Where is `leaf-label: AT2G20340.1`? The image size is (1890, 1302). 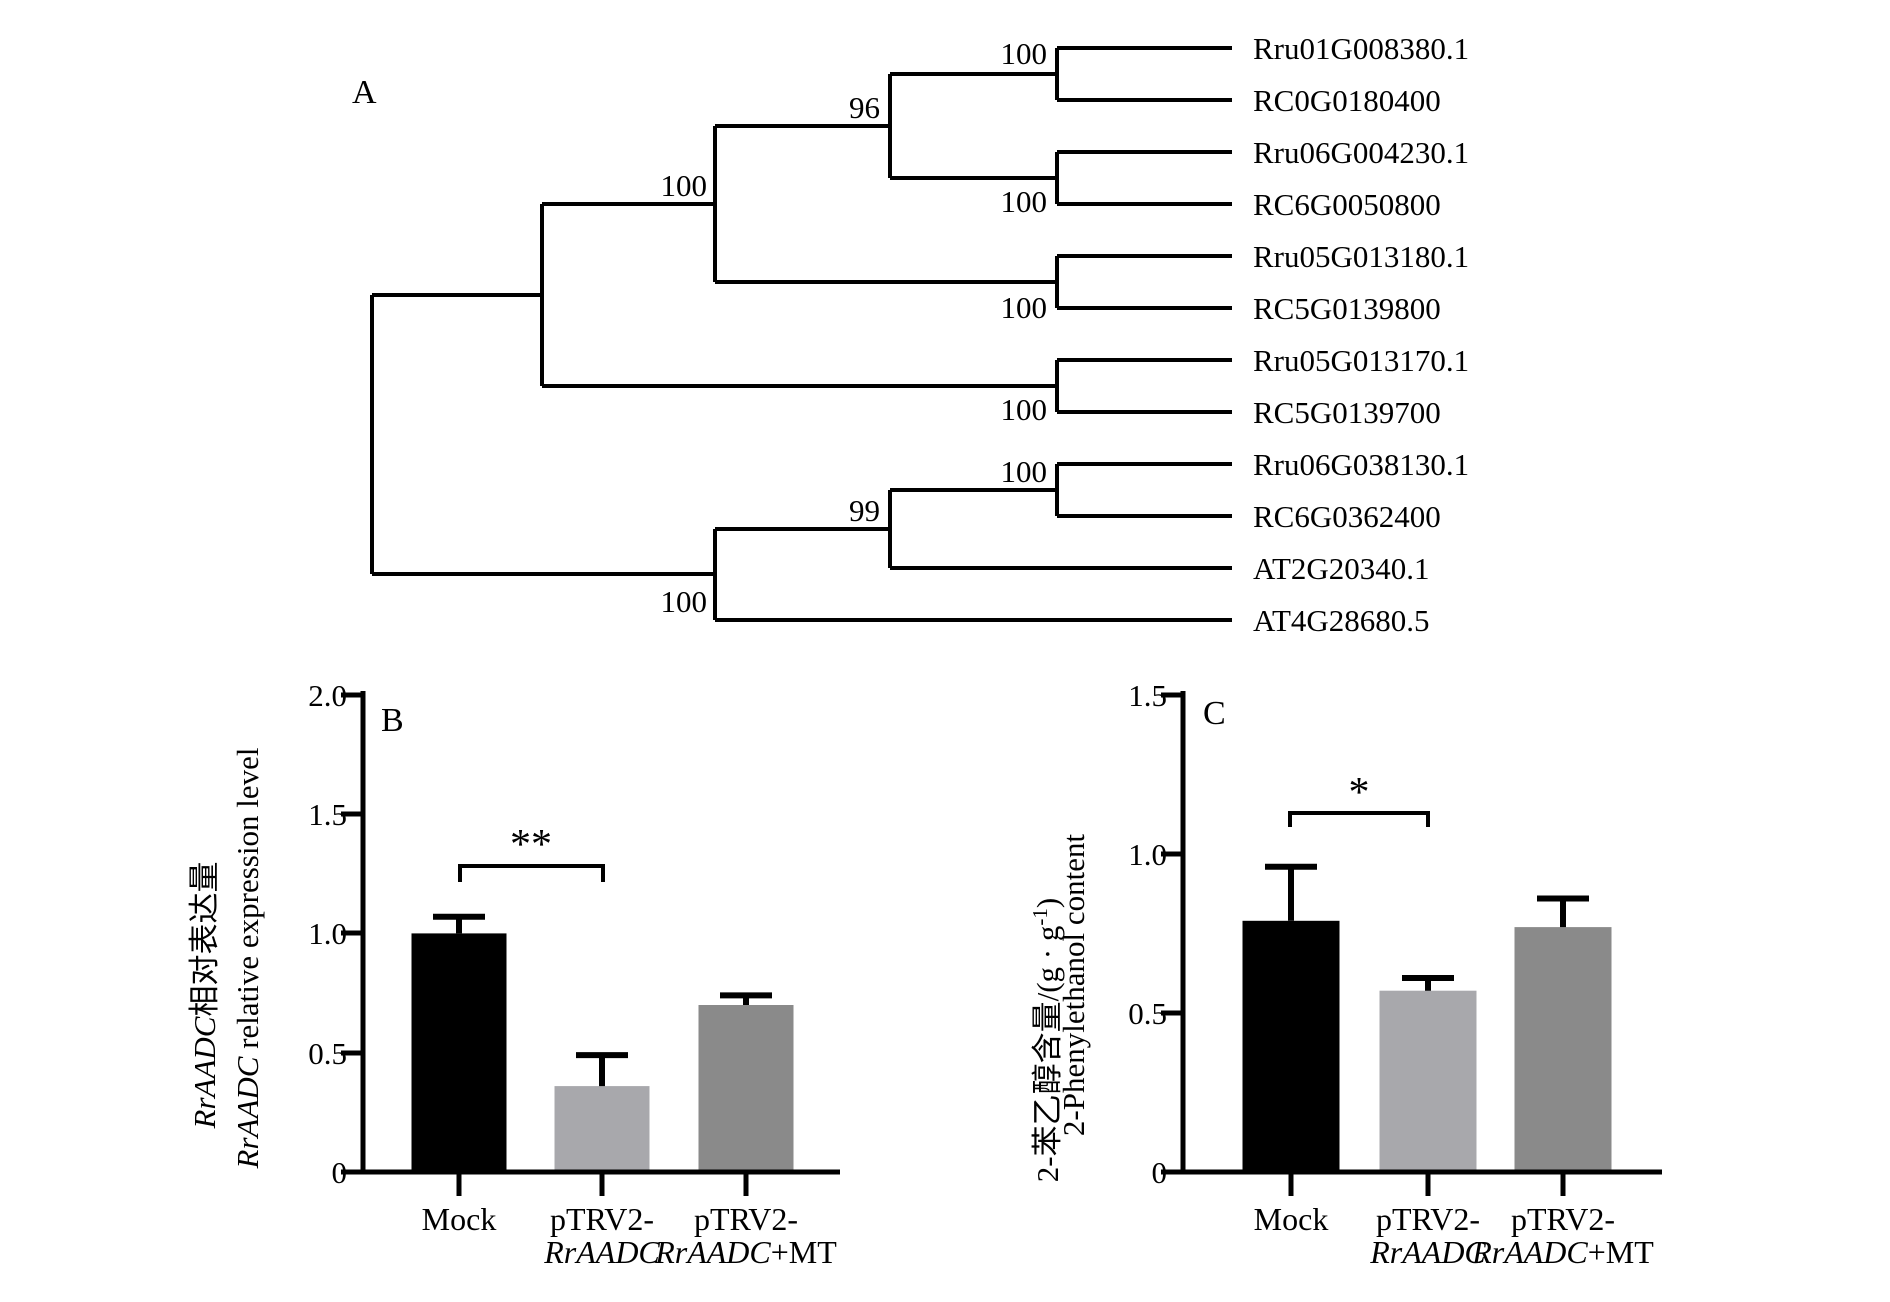 leaf-label: AT2G20340.1 is located at coordinates (1341, 568).